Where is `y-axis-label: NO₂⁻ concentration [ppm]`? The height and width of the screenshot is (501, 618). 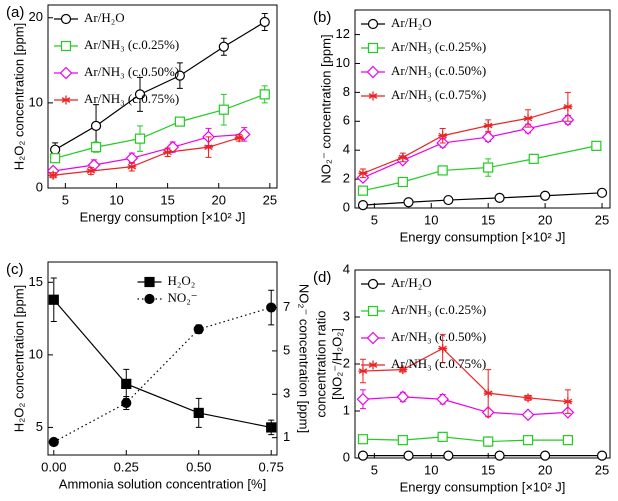
y-axis-label: NO₂⁻ concentration [ppm] is located at coordinates (325, 108).